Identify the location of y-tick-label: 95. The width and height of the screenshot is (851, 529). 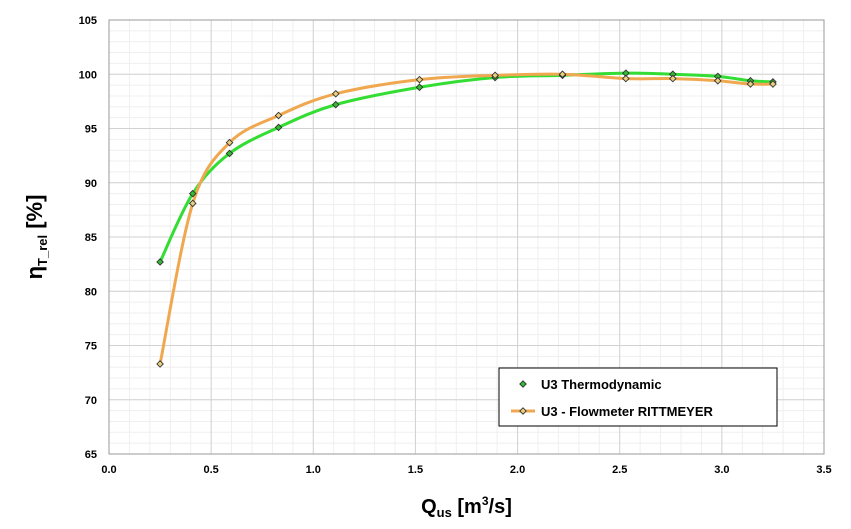
(91, 130).